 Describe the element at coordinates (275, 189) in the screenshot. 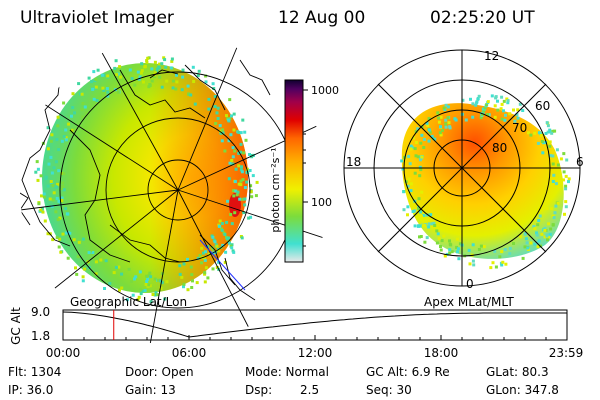

I see `colorbar-unit-label: photon cm⁻²s⁻¹` at that location.